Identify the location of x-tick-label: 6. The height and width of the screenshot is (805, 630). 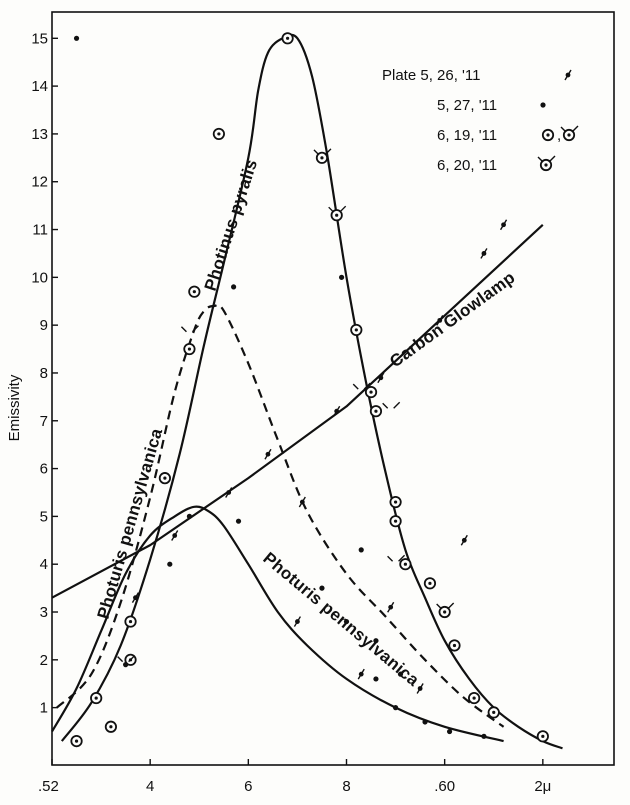
(248, 786).